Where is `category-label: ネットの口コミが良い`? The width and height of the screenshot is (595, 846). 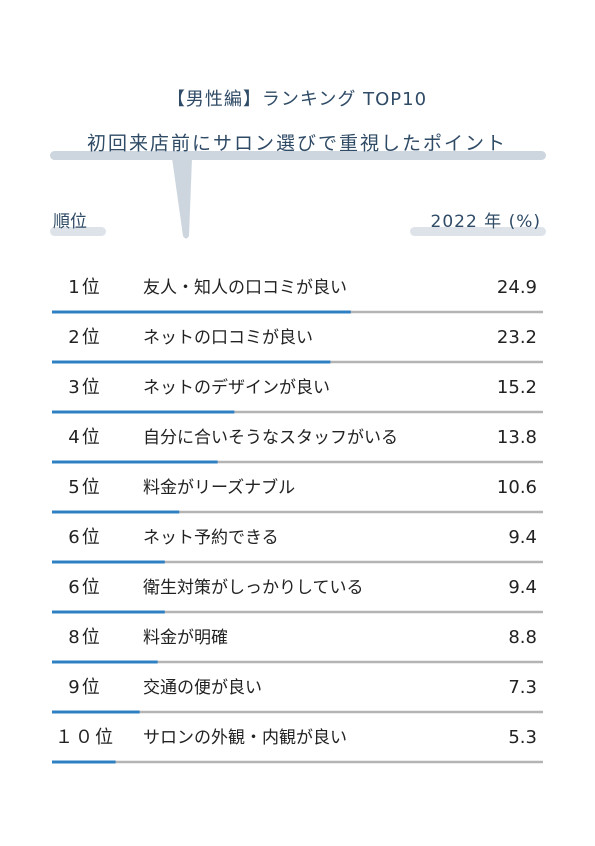
category-label: ネットの口コミが良い is located at coordinates (228, 338).